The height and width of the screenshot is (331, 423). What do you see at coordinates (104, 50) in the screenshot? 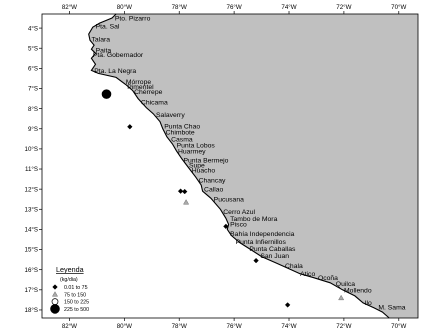
I see `place-label: Paita` at bounding box center [104, 50].